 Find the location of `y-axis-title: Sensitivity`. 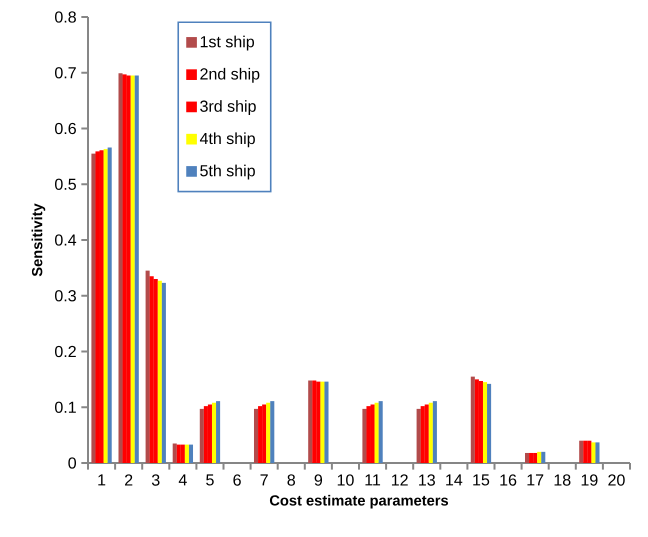

y-axis-title: Sensitivity is located at coordinates (39, 239).